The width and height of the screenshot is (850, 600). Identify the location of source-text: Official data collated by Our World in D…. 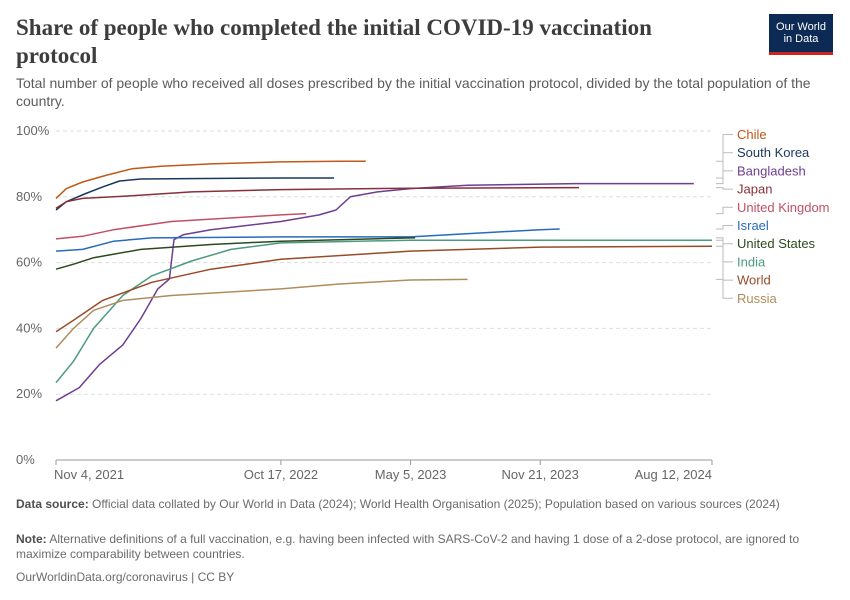
(436, 504).